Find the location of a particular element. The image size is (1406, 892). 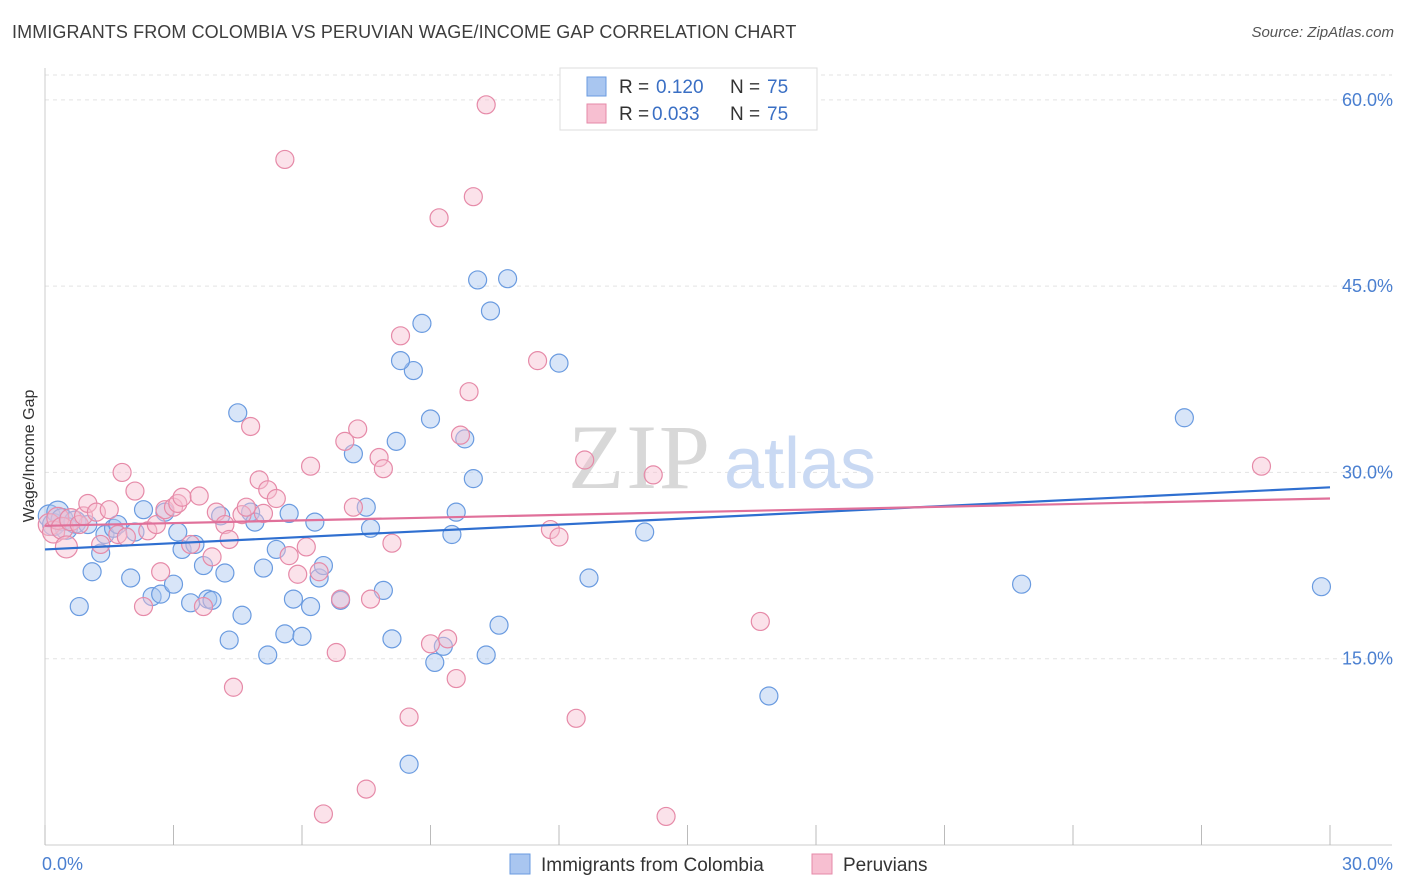

watermark-atlas: atlas is located at coordinates (800, 464).